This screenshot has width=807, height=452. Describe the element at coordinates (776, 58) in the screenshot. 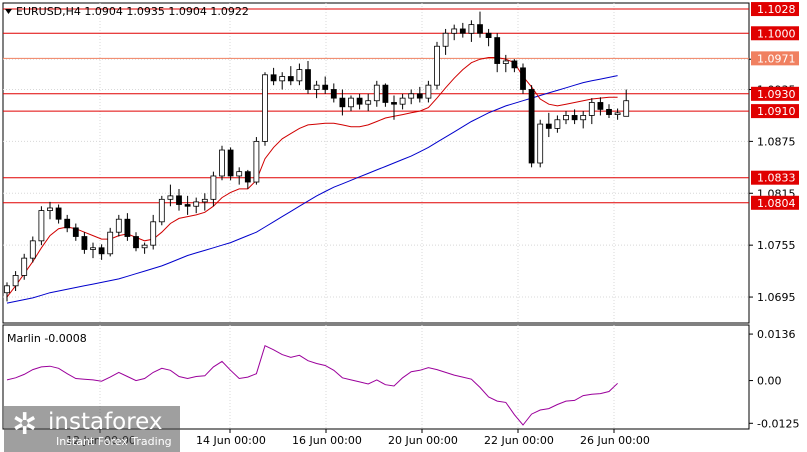

I see `level-price-label: 1.0971` at that location.